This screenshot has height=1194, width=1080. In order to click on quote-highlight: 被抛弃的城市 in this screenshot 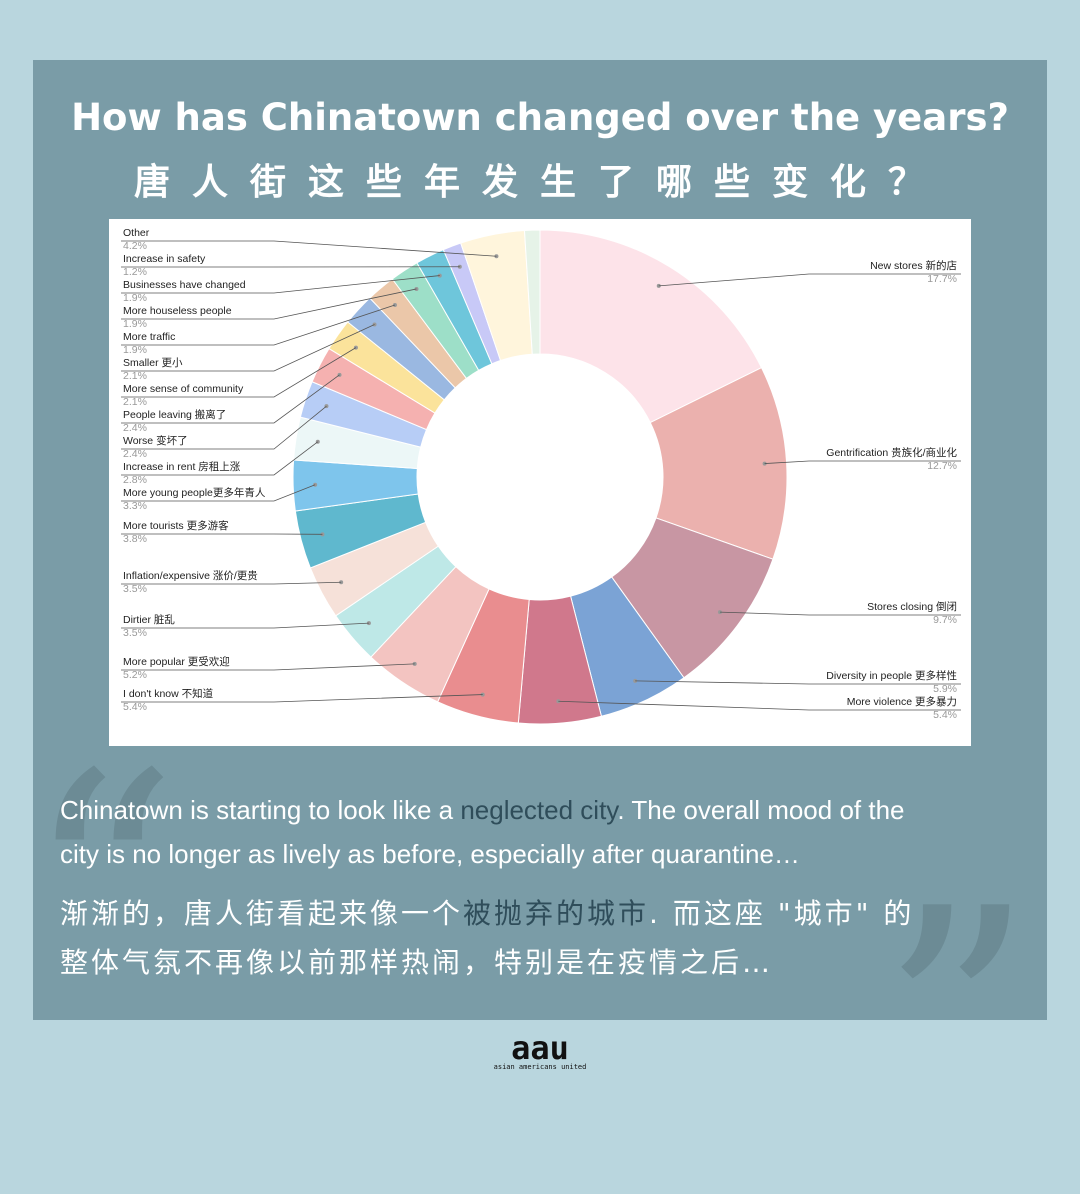, I will do `click(556, 913)`.